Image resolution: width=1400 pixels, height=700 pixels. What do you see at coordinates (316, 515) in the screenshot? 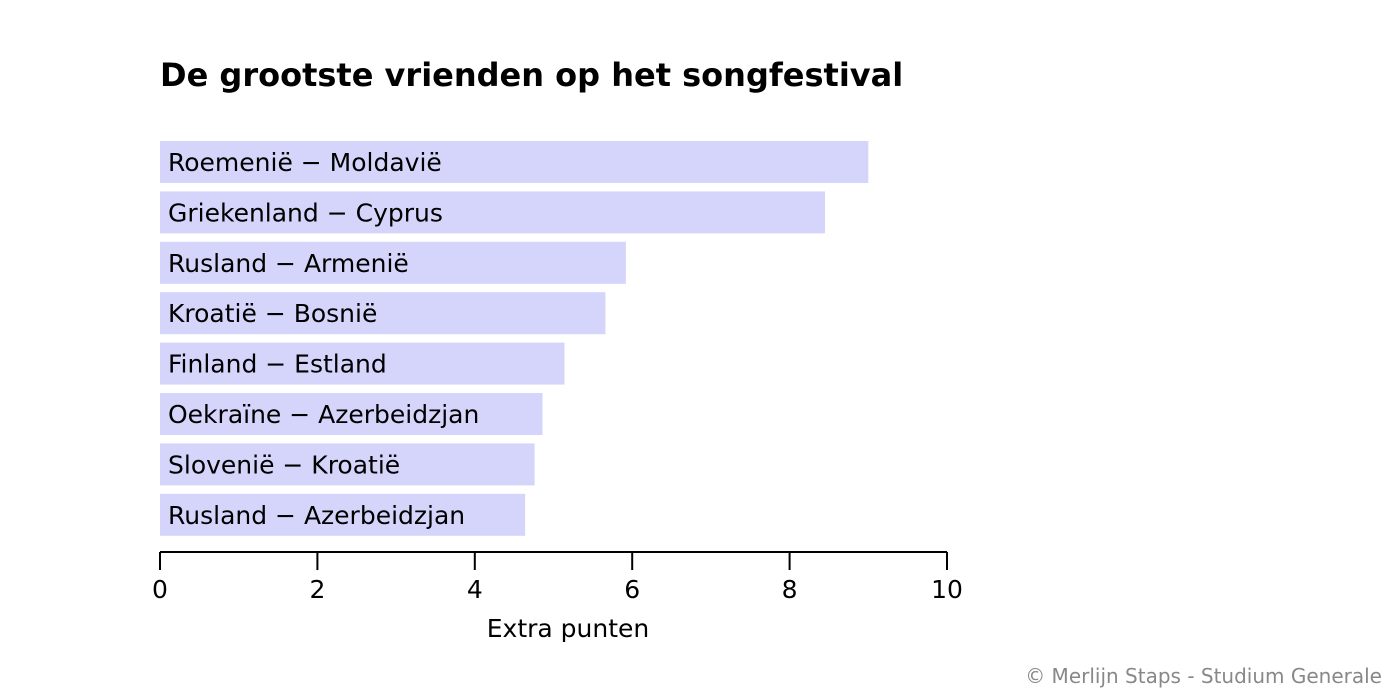
I see `bar-label: Rusland − Azerbeidzjan` at bounding box center [316, 515].